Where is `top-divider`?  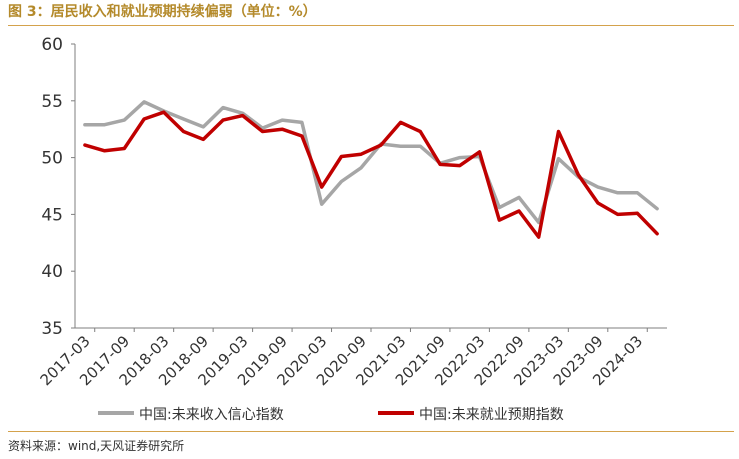
top-divider is located at coordinates (371, 25).